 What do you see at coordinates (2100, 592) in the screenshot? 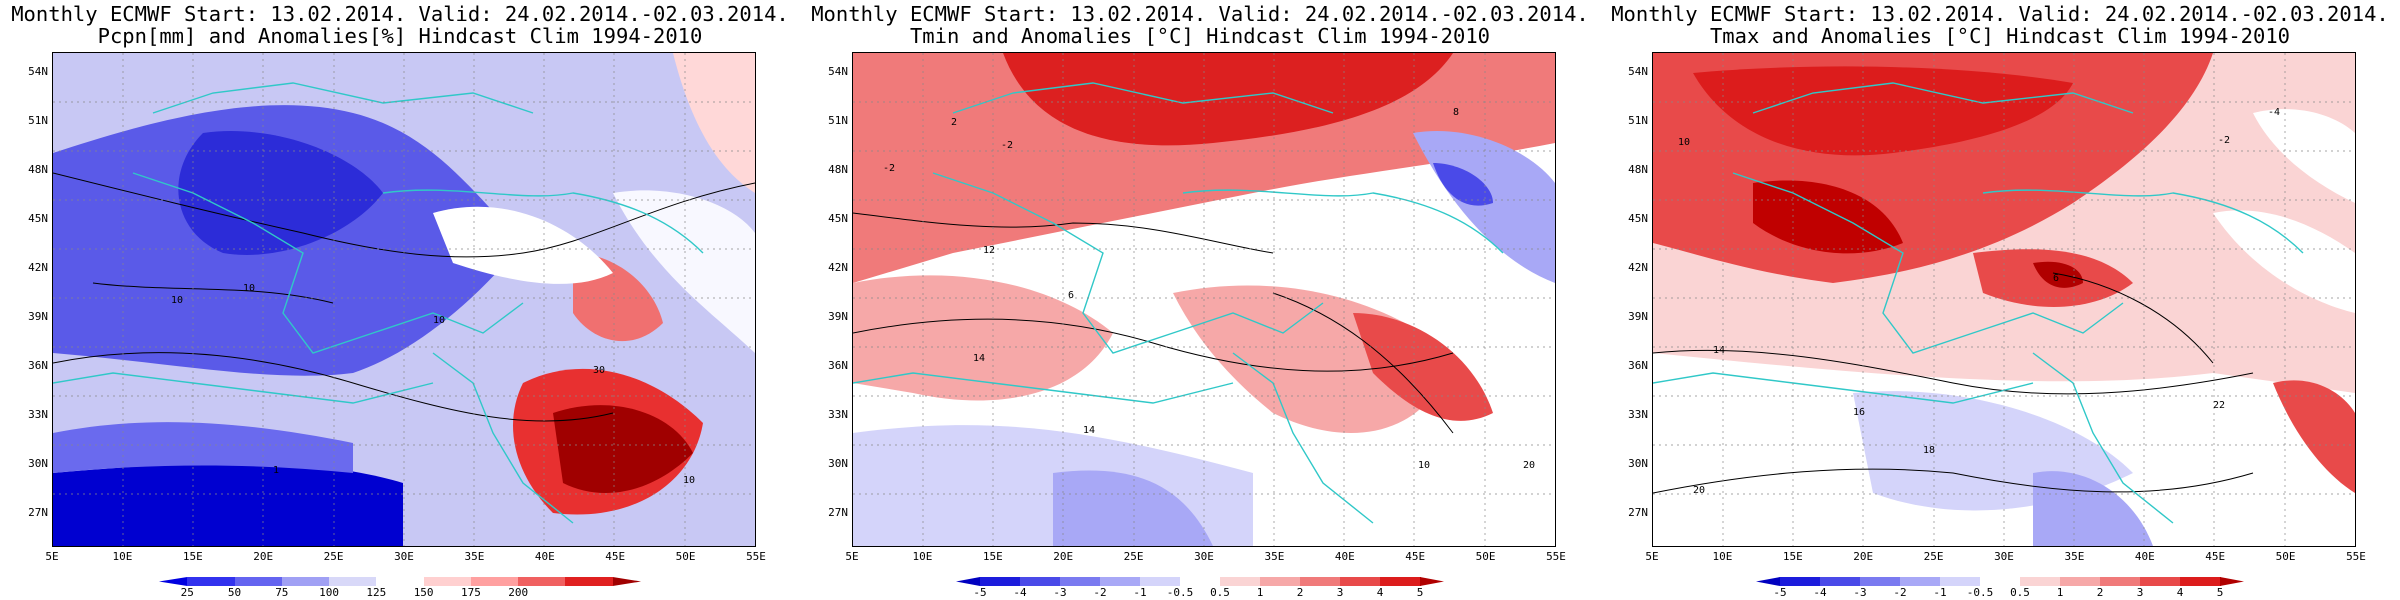
I see `colorbar-tick-label: 2` at bounding box center [2100, 592].